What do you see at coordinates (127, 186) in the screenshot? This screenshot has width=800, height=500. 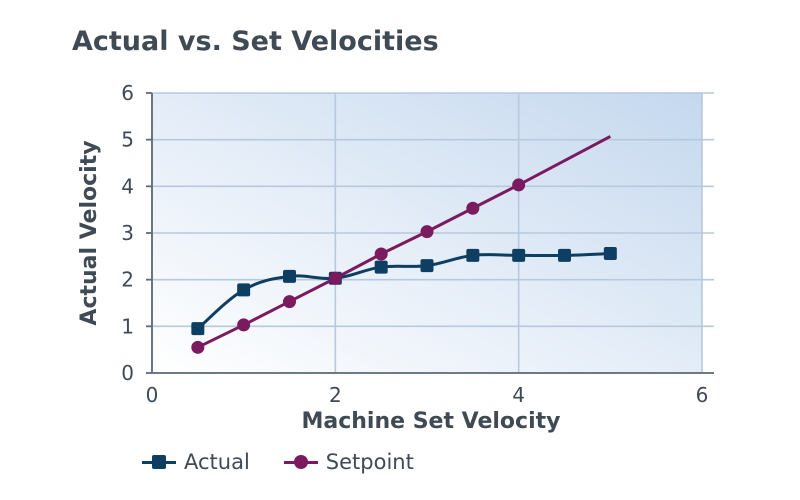 I see `y-tick-label-4: 4` at bounding box center [127, 186].